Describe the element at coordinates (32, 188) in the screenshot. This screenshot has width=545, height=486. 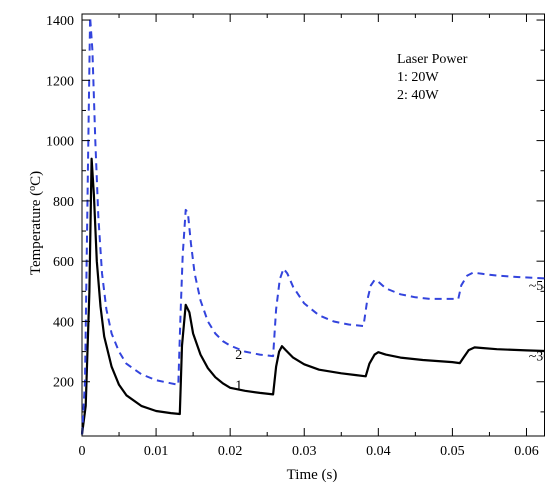
I see `y-axis-title-sup: o` at that location.